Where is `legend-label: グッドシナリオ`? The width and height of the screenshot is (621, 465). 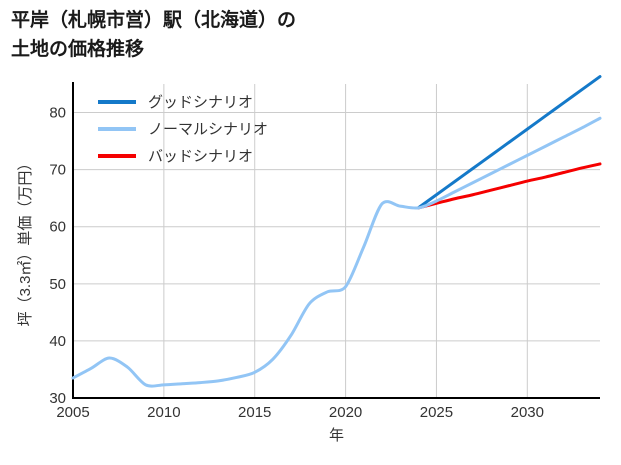
legend-label: グッドシナリオ is located at coordinates (200, 102).